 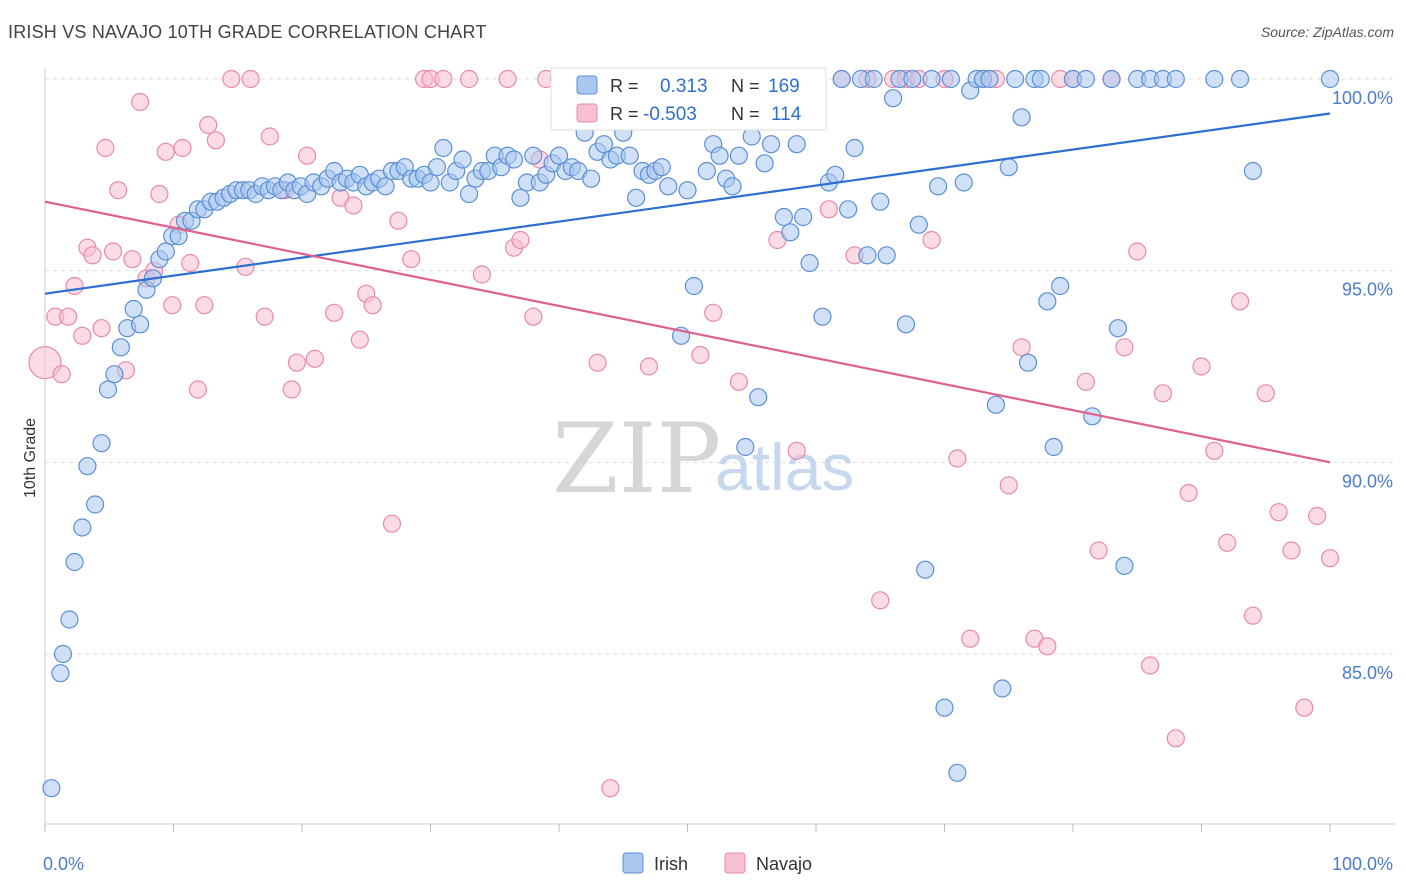 I want to click on y-tick-label-100: 100.0%, so click(x=1362, y=98).